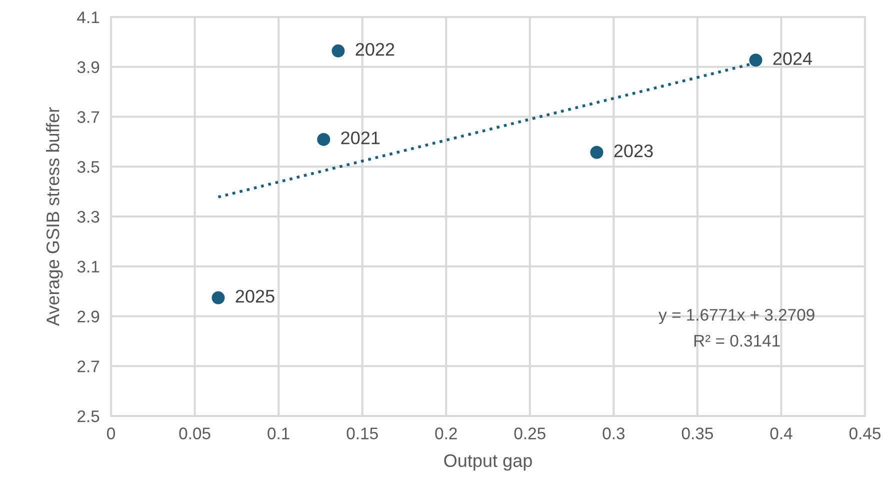  I want to click on annotation: 2025, so click(255, 296).